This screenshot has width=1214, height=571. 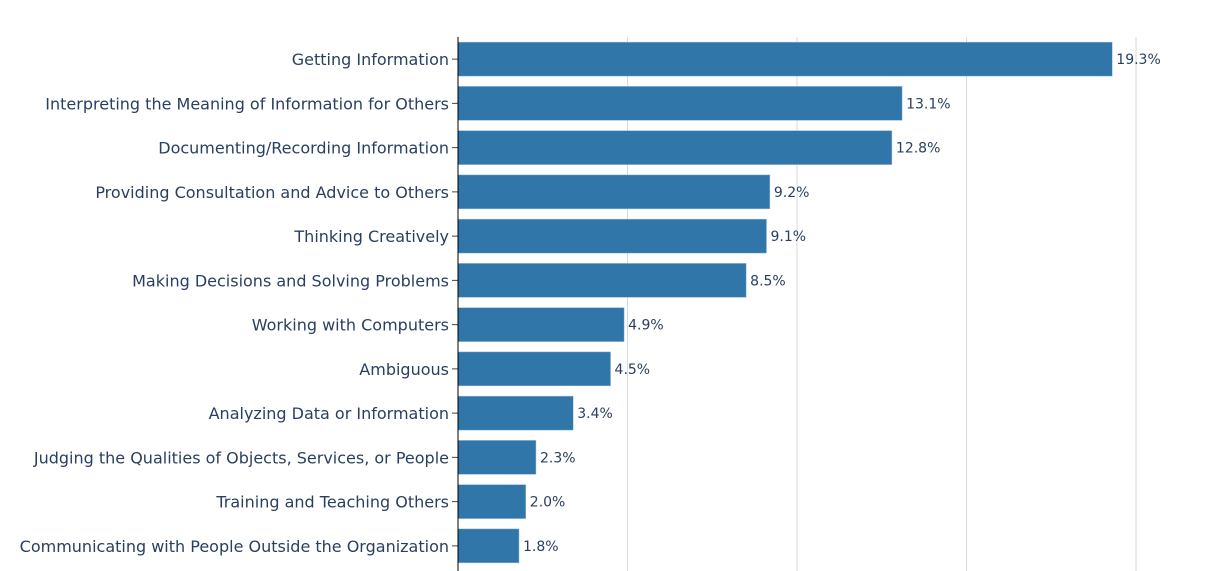 I want to click on value-label: 8.5%, so click(x=768, y=281).